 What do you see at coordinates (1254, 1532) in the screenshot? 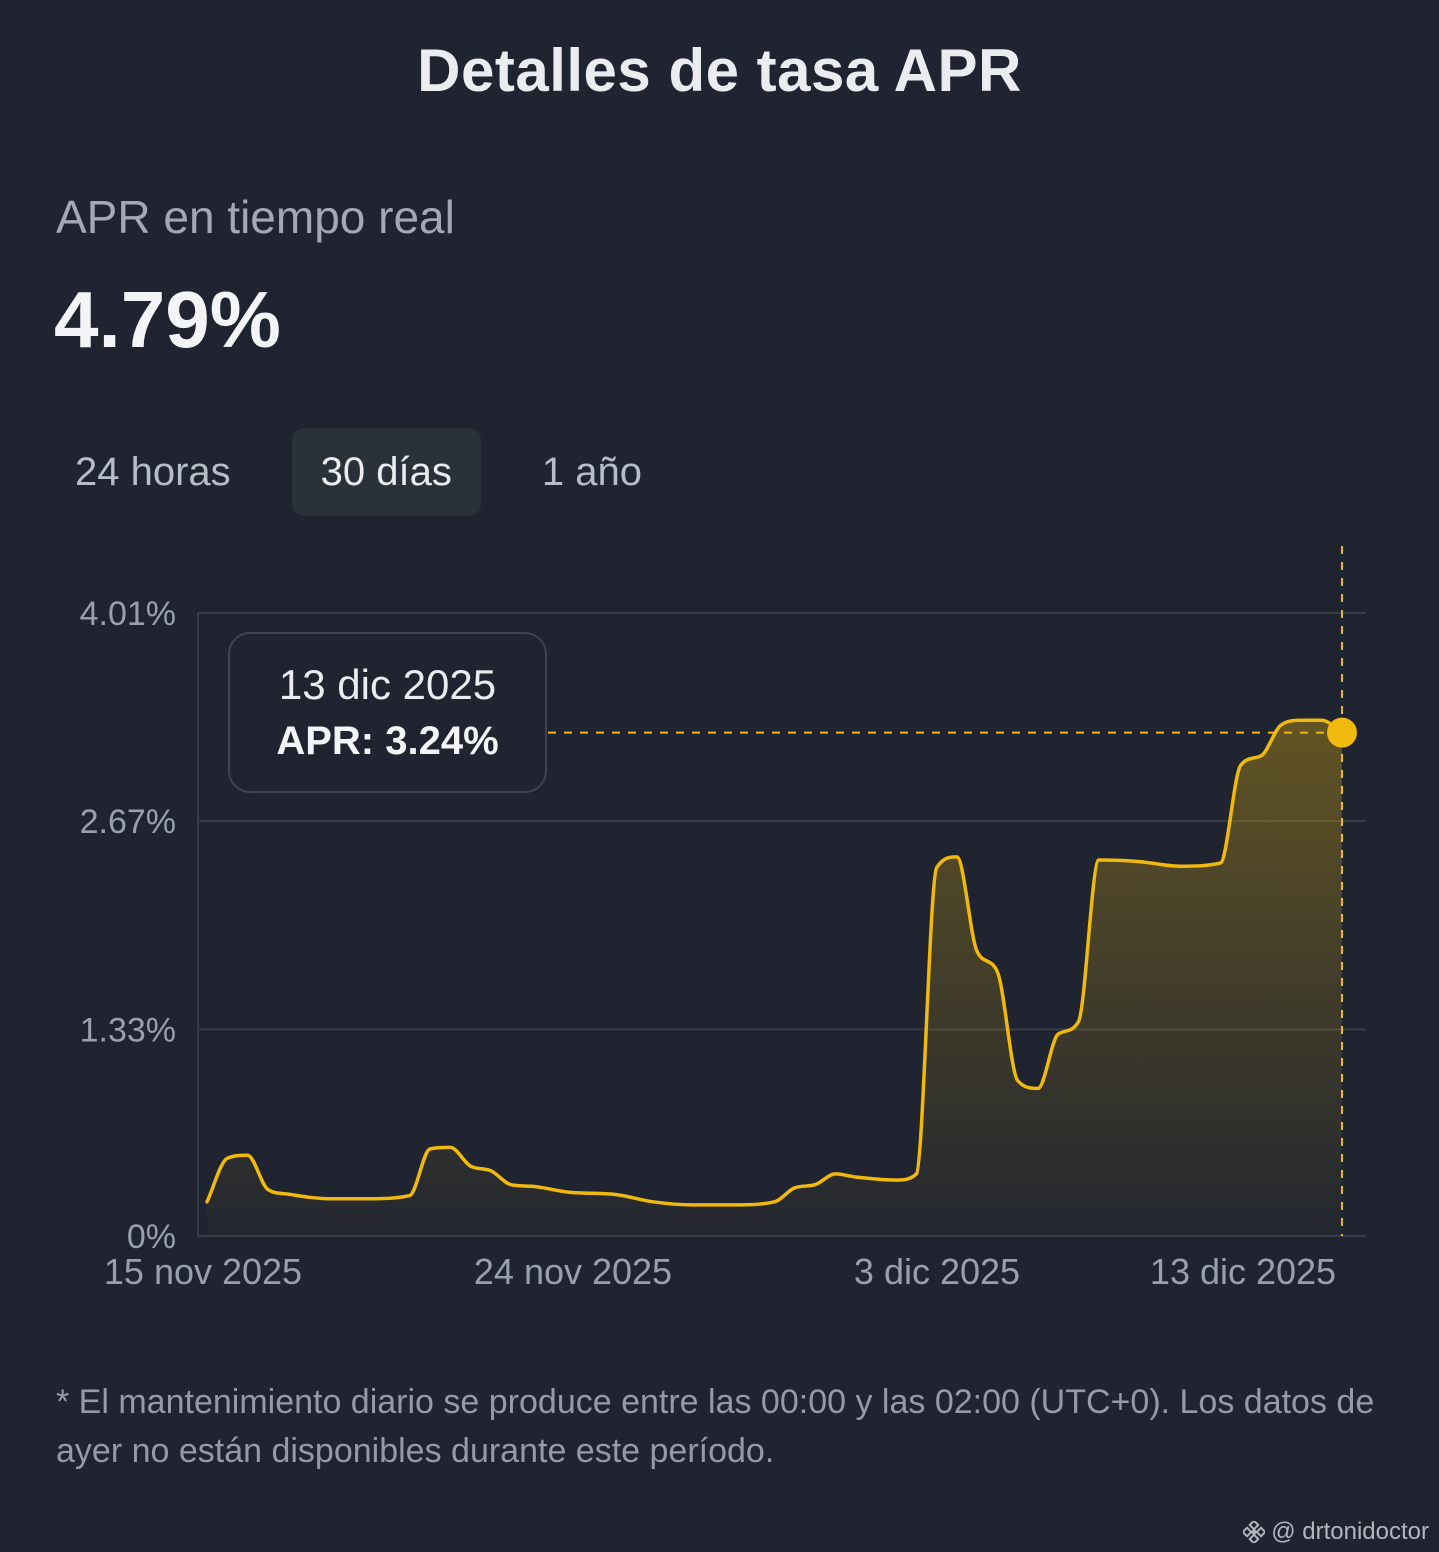
I see `binance-logo-icon` at bounding box center [1254, 1532].